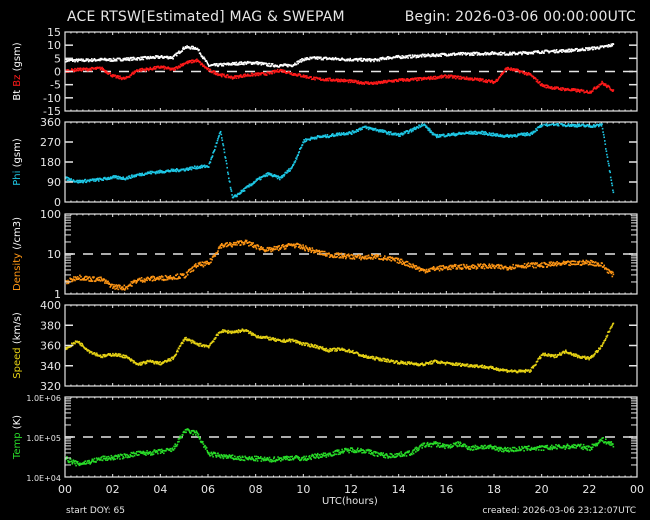 Image resolution: width=650 pixels, height=520 pixels. I want to click on y-tick-label: 1.0E+04, so click(43, 478).